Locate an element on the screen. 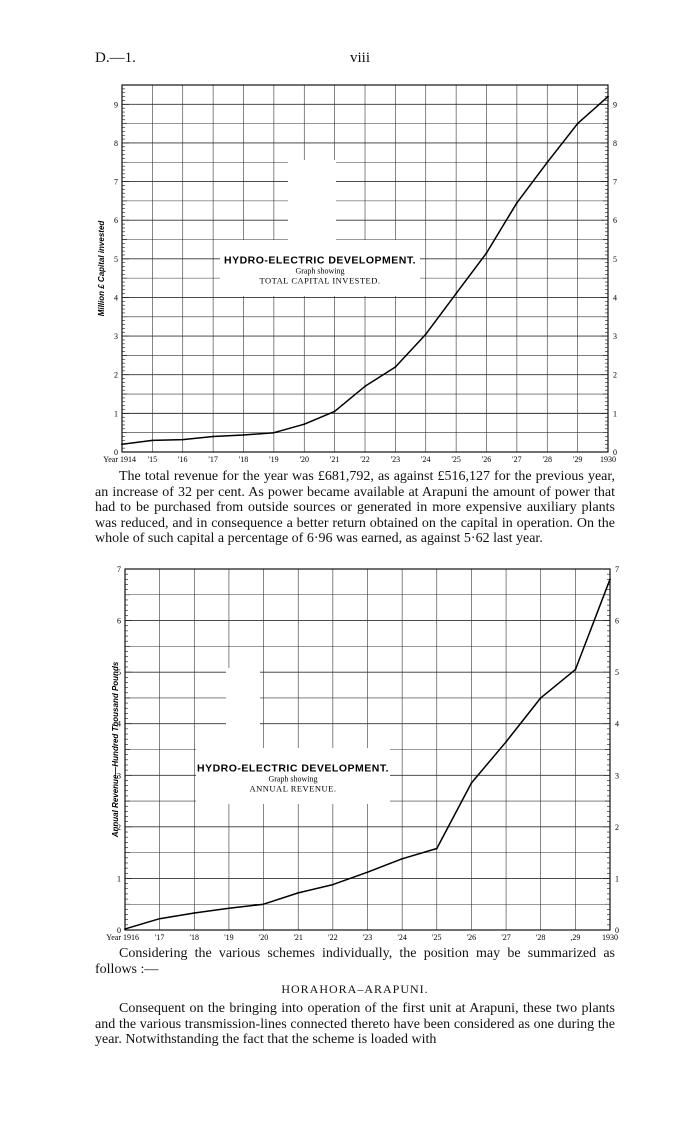 This screenshot has height=1128, width=700. x-tick-label: '15 is located at coordinates (152, 459).